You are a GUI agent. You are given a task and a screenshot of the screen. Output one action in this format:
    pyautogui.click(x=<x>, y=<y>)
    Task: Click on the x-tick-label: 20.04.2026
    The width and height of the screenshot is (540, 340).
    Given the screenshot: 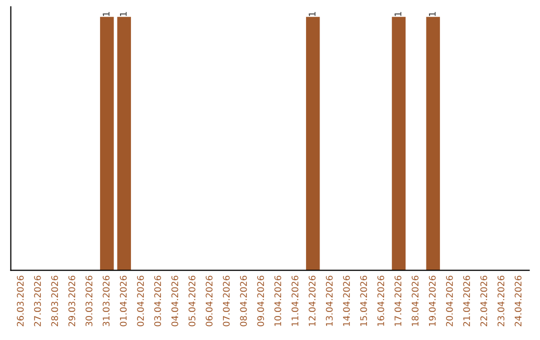 What is the action you would take?
    pyautogui.click(x=449, y=301)
    